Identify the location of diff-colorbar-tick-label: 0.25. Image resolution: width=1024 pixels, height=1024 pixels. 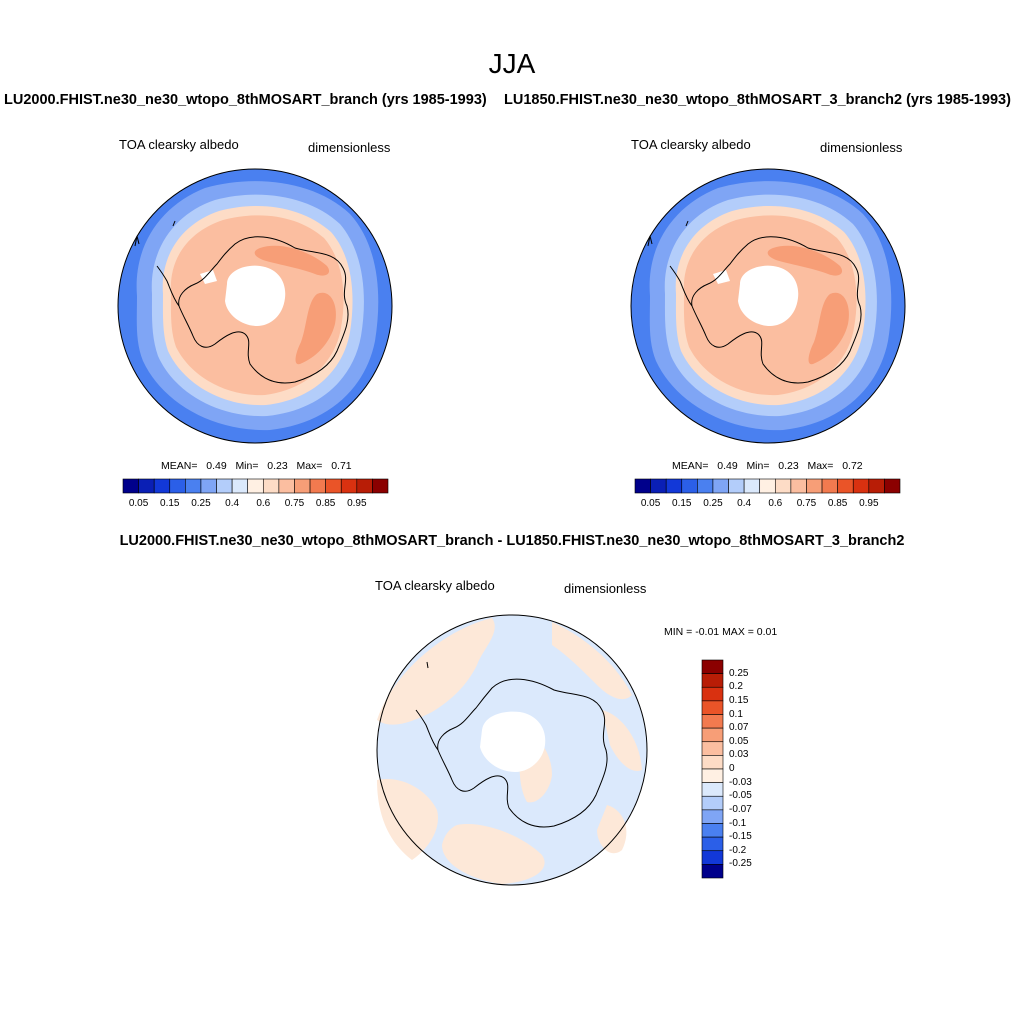
(739, 673).